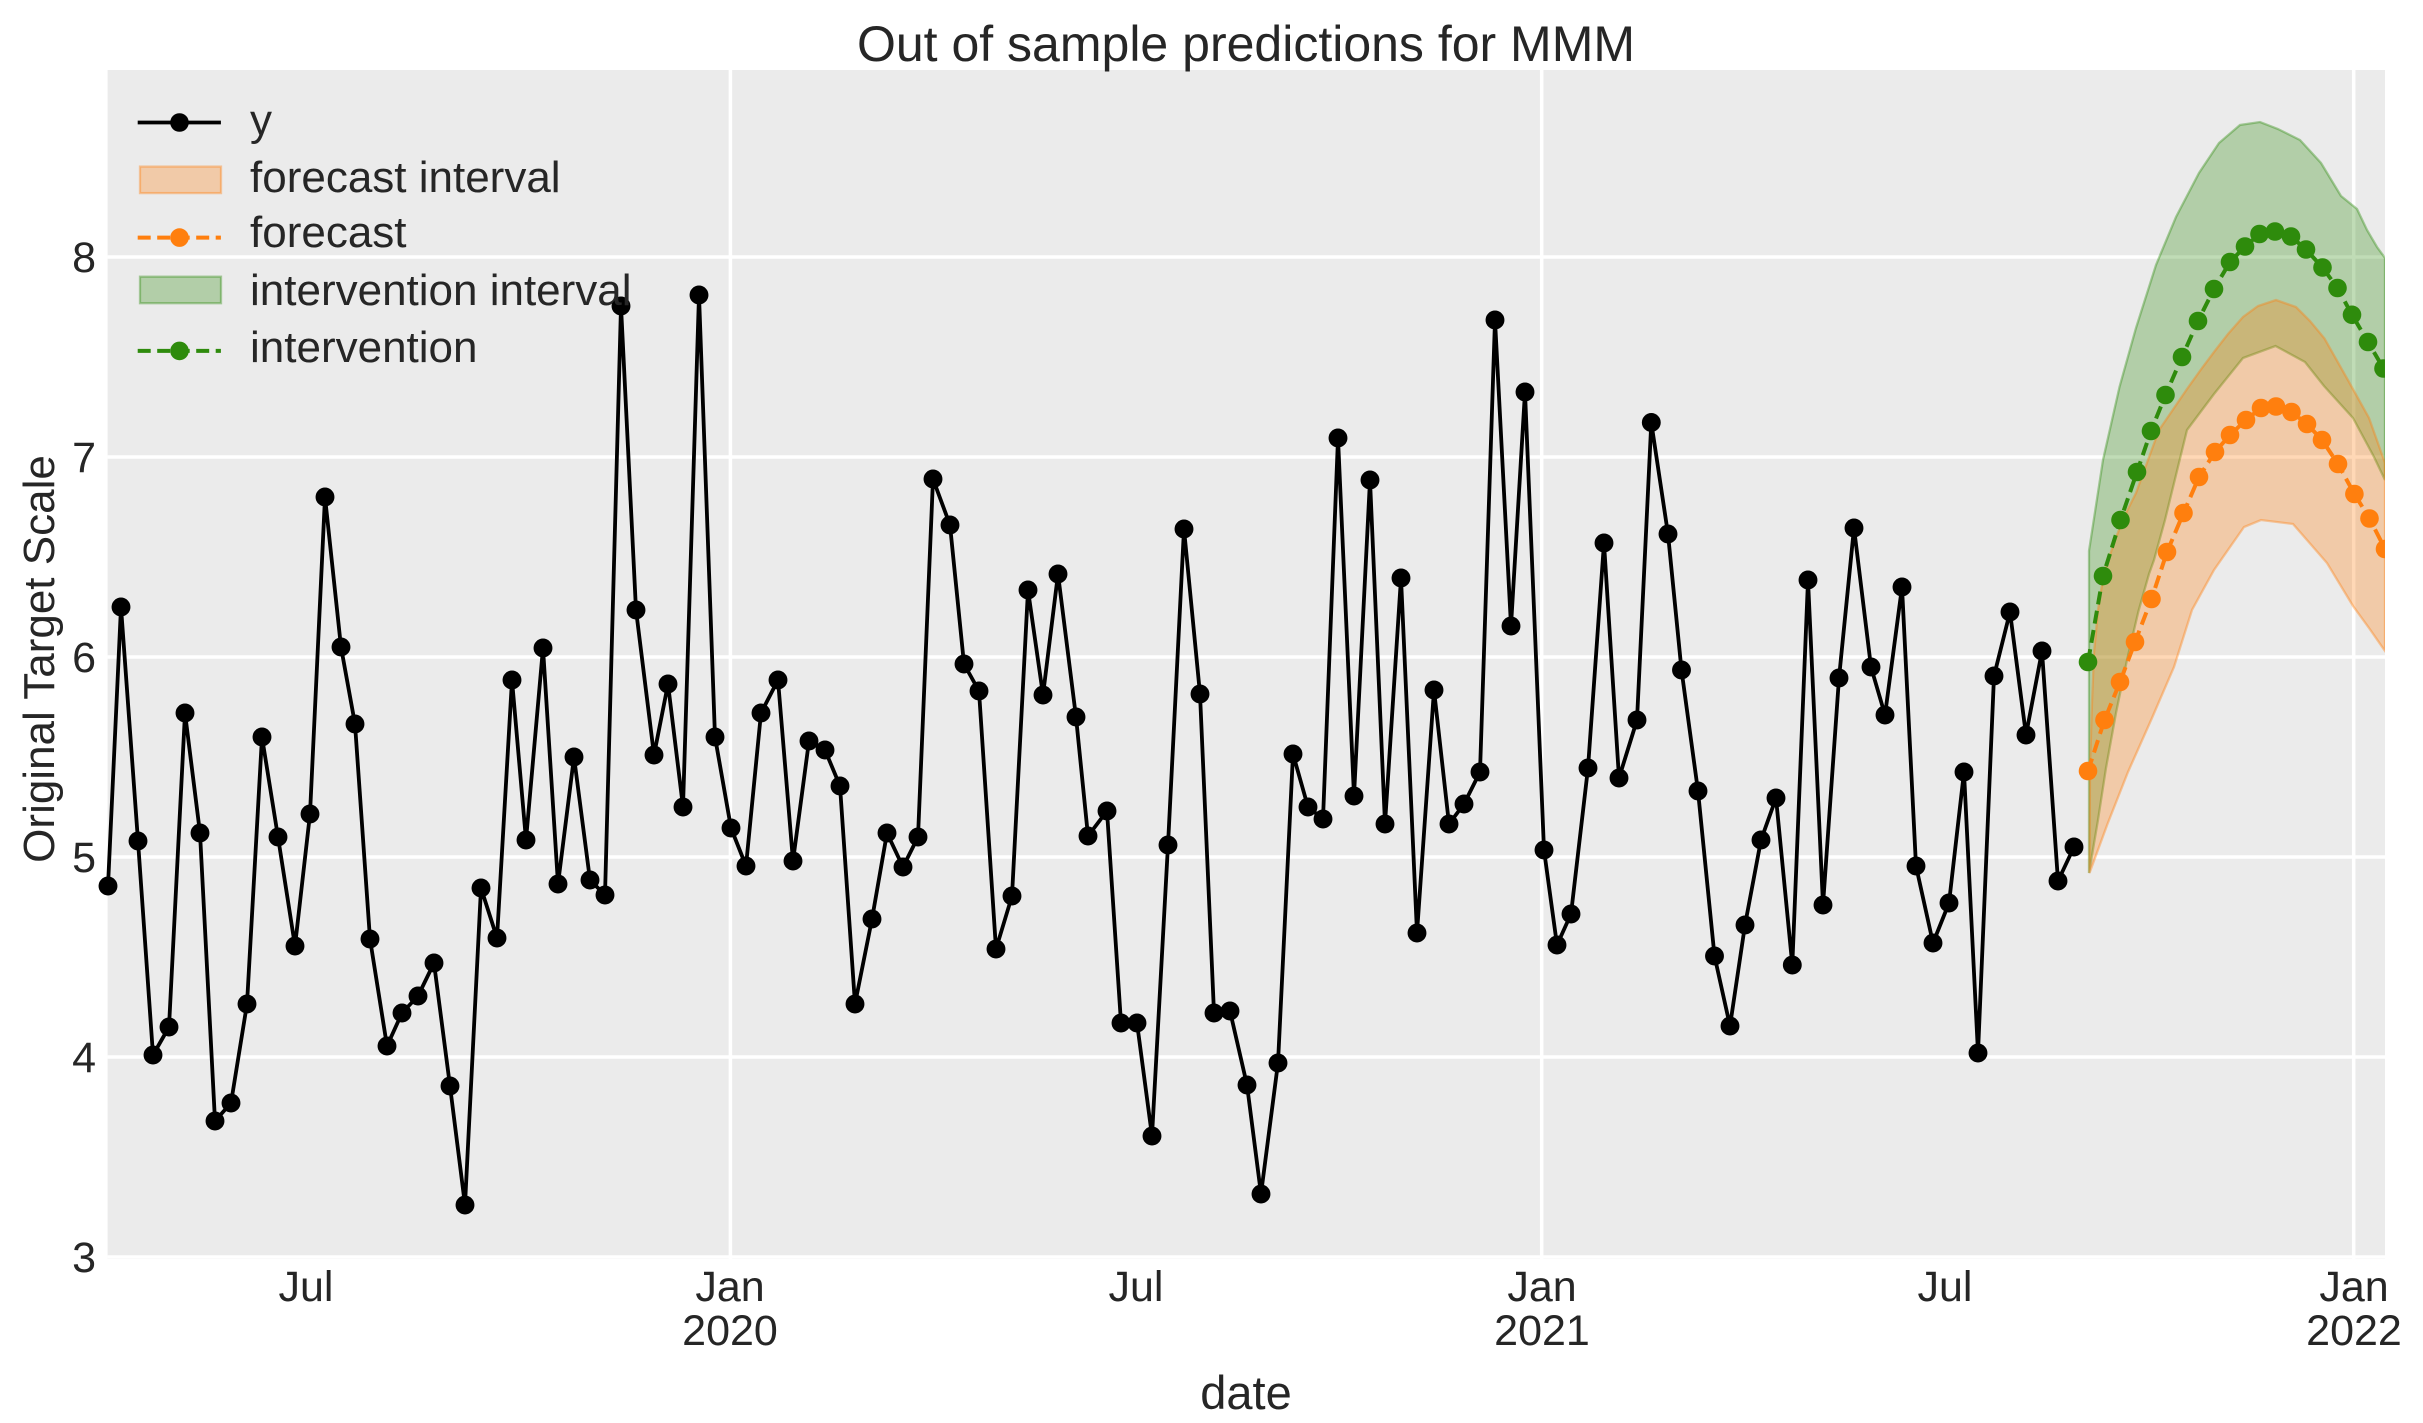 The width and height of the screenshot is (2423, 1423). What do you see at coordinates (84, 1258) in the screenshot?
I see `svg-text: 3` at bounding box center [84, 1258].